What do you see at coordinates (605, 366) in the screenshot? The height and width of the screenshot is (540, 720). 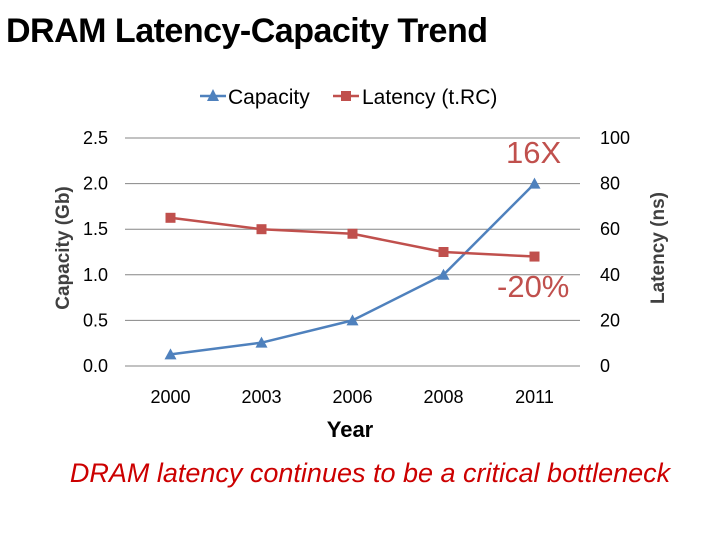 I see `right-axis-tick-label: 0` at bounding box center [605, 366].